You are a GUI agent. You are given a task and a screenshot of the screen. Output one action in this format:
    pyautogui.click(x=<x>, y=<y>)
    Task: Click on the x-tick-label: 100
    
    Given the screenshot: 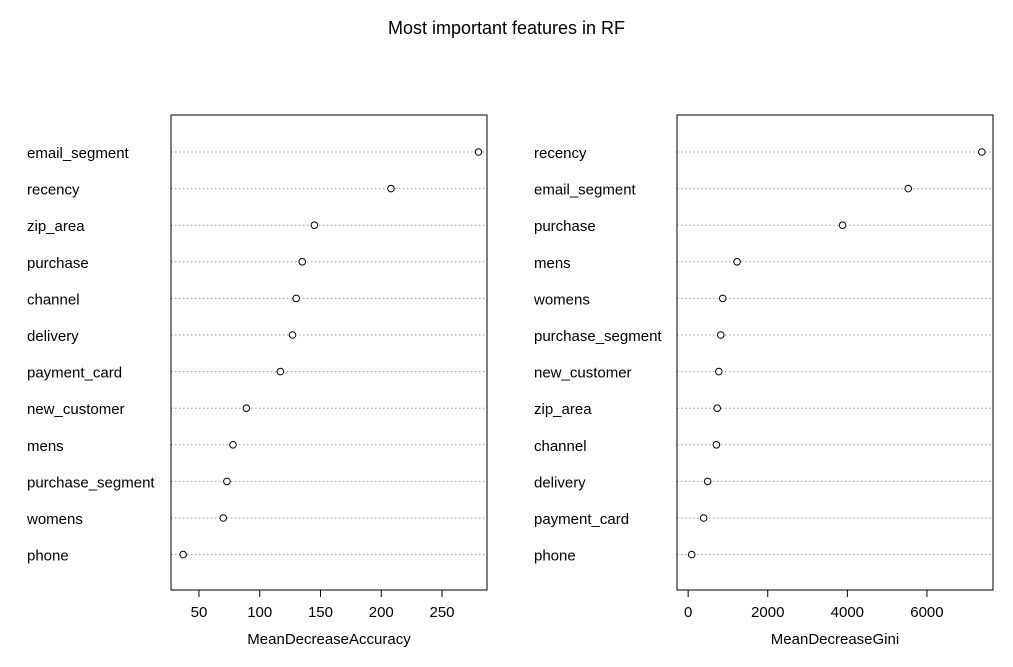 What is the action you would take?
    pyautogui.click(x=259, y=612)
    